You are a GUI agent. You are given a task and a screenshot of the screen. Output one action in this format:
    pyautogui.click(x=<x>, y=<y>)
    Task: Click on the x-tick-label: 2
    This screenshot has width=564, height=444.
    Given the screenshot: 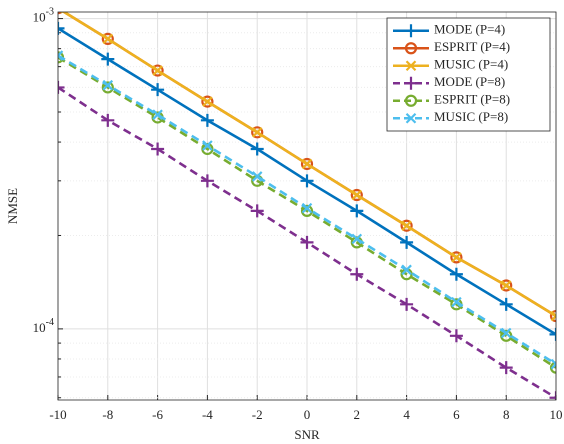 What is the action you would take?
    pyautogui.click(x=357, y=414)
    